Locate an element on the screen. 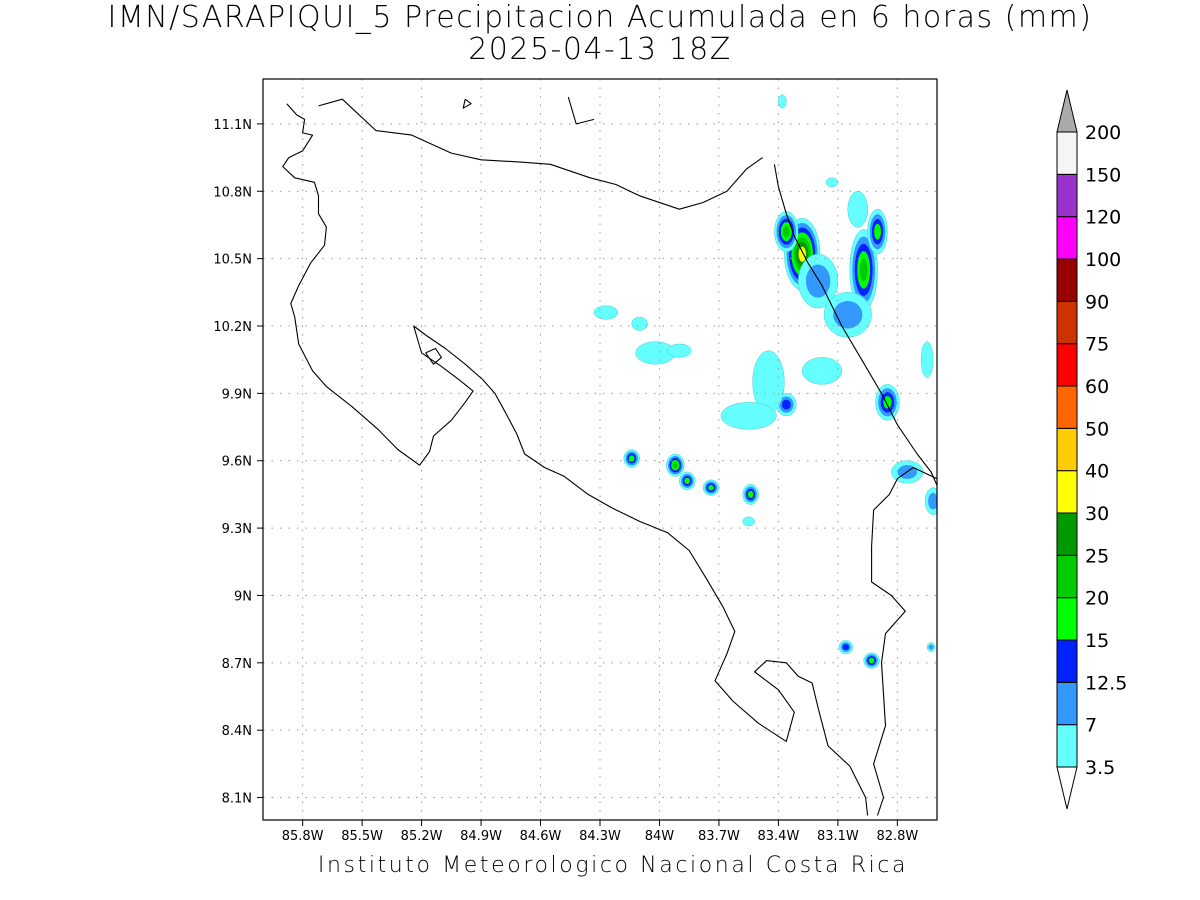  lon-tick-label: 85.5W is located at coordinates (362, 836).